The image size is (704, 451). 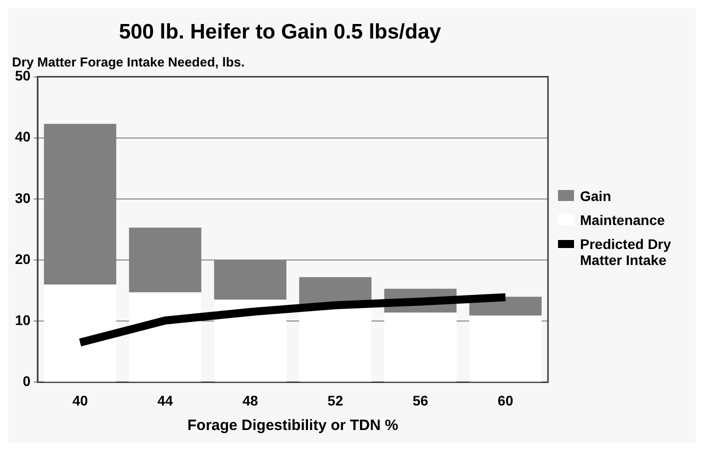 What do you see at coordinates (622, 220) in the screenshot?
I see `legend-label: Maintenance` at bounding box center [622, 220].